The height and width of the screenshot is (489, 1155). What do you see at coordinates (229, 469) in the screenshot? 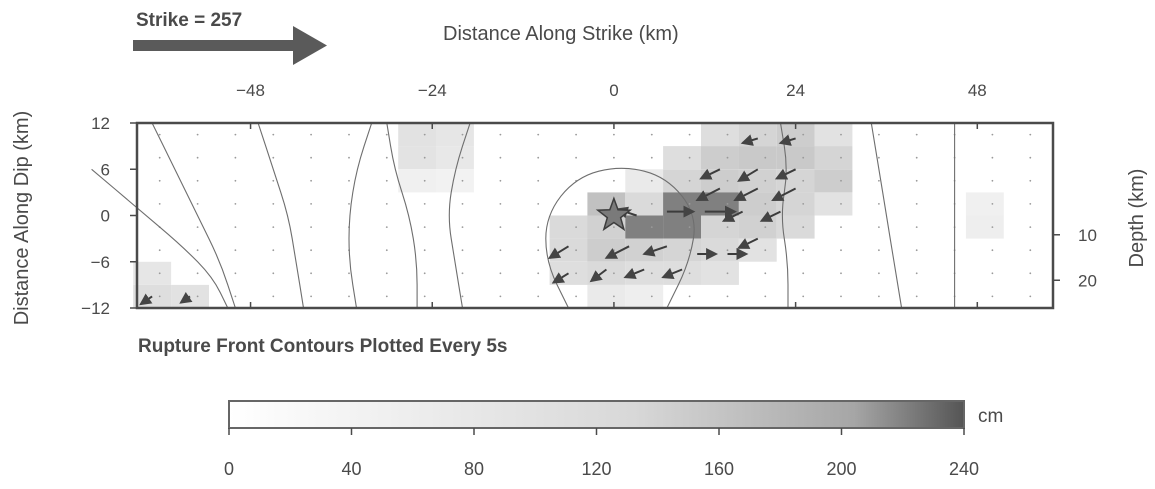
I see `colorbar-tick-label: 0` at bounding box center [229, 469].